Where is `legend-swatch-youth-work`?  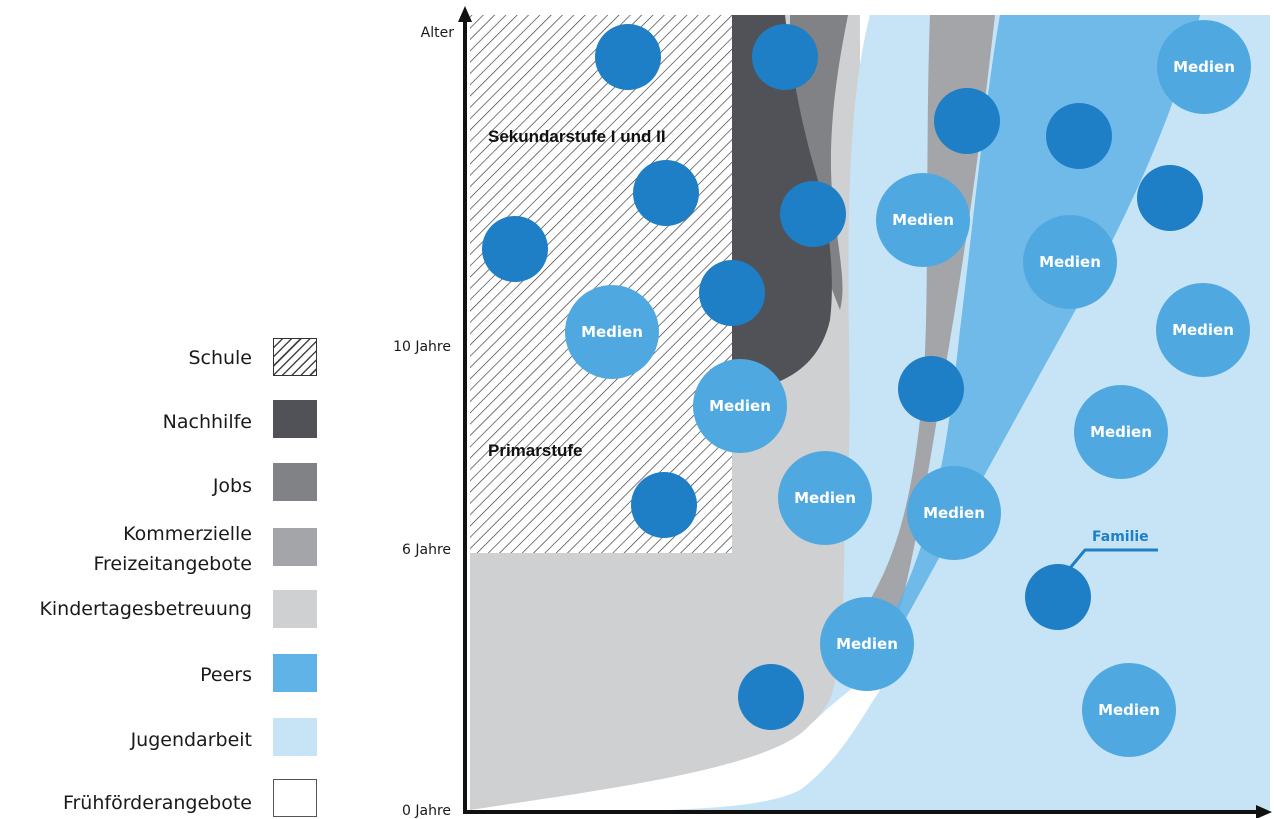
legend-swatch-youth-work is located at coordinates (295, 737).